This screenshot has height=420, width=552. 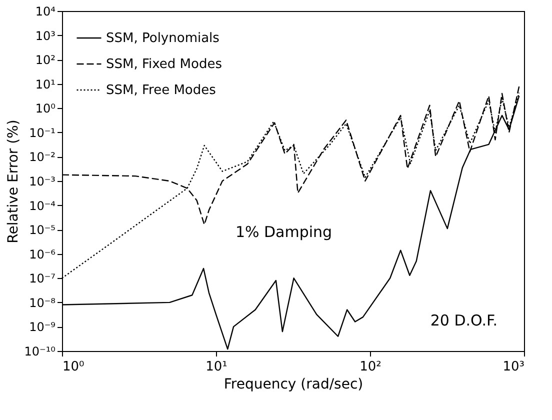 What do you see at coordinates (42, 181) in the screenshot?
I see `y-tick-label: 10⁻³` at bounding box center [42, 181].